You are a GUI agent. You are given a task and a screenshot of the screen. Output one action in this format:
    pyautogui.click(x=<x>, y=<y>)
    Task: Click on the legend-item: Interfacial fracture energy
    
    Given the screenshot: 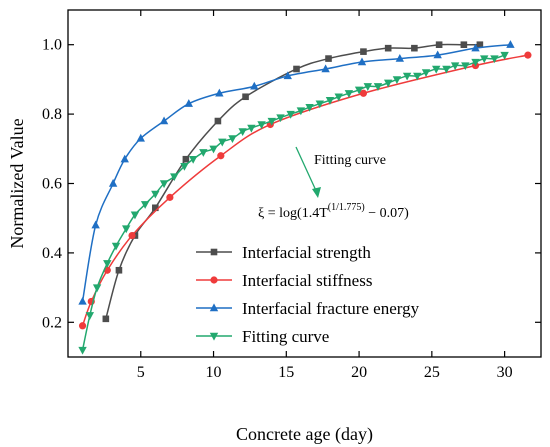 What is the action you would take?
    pyautogui.click(x=308, y=308)
    